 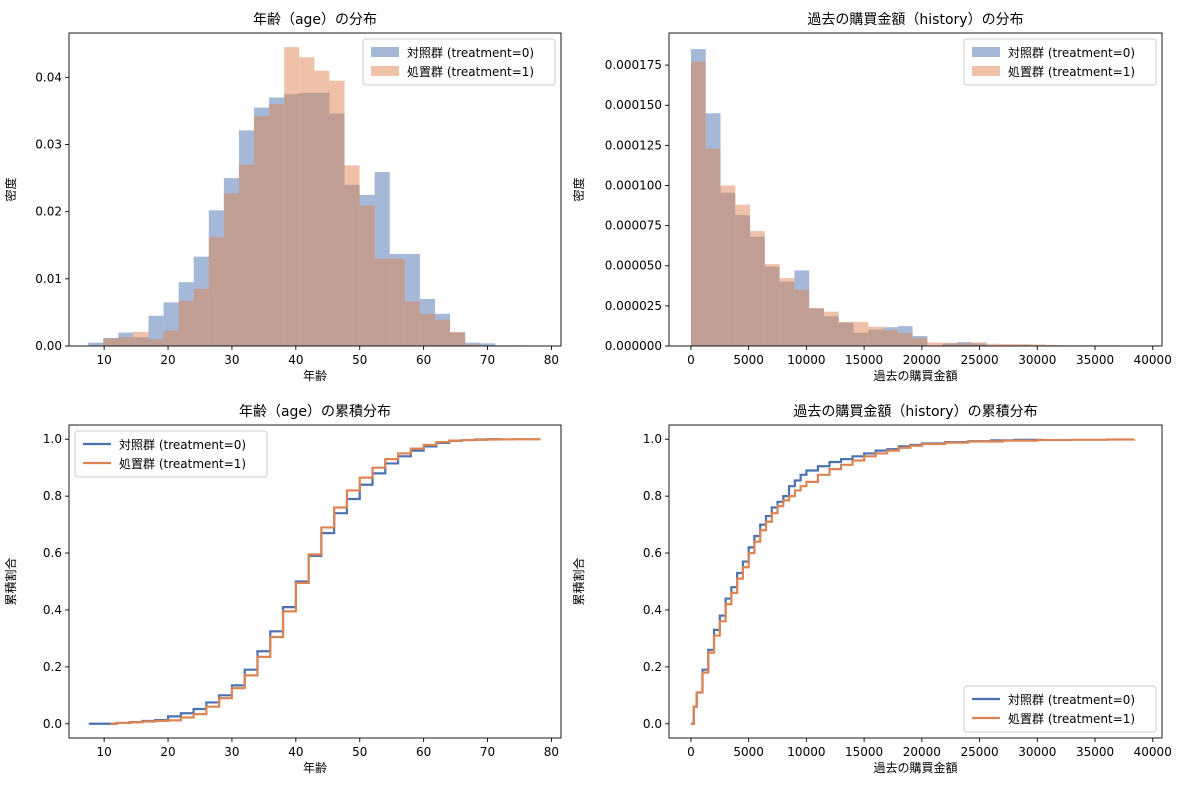 I want to click on x-axis-label: 年齢, so click(x=315, y=767).